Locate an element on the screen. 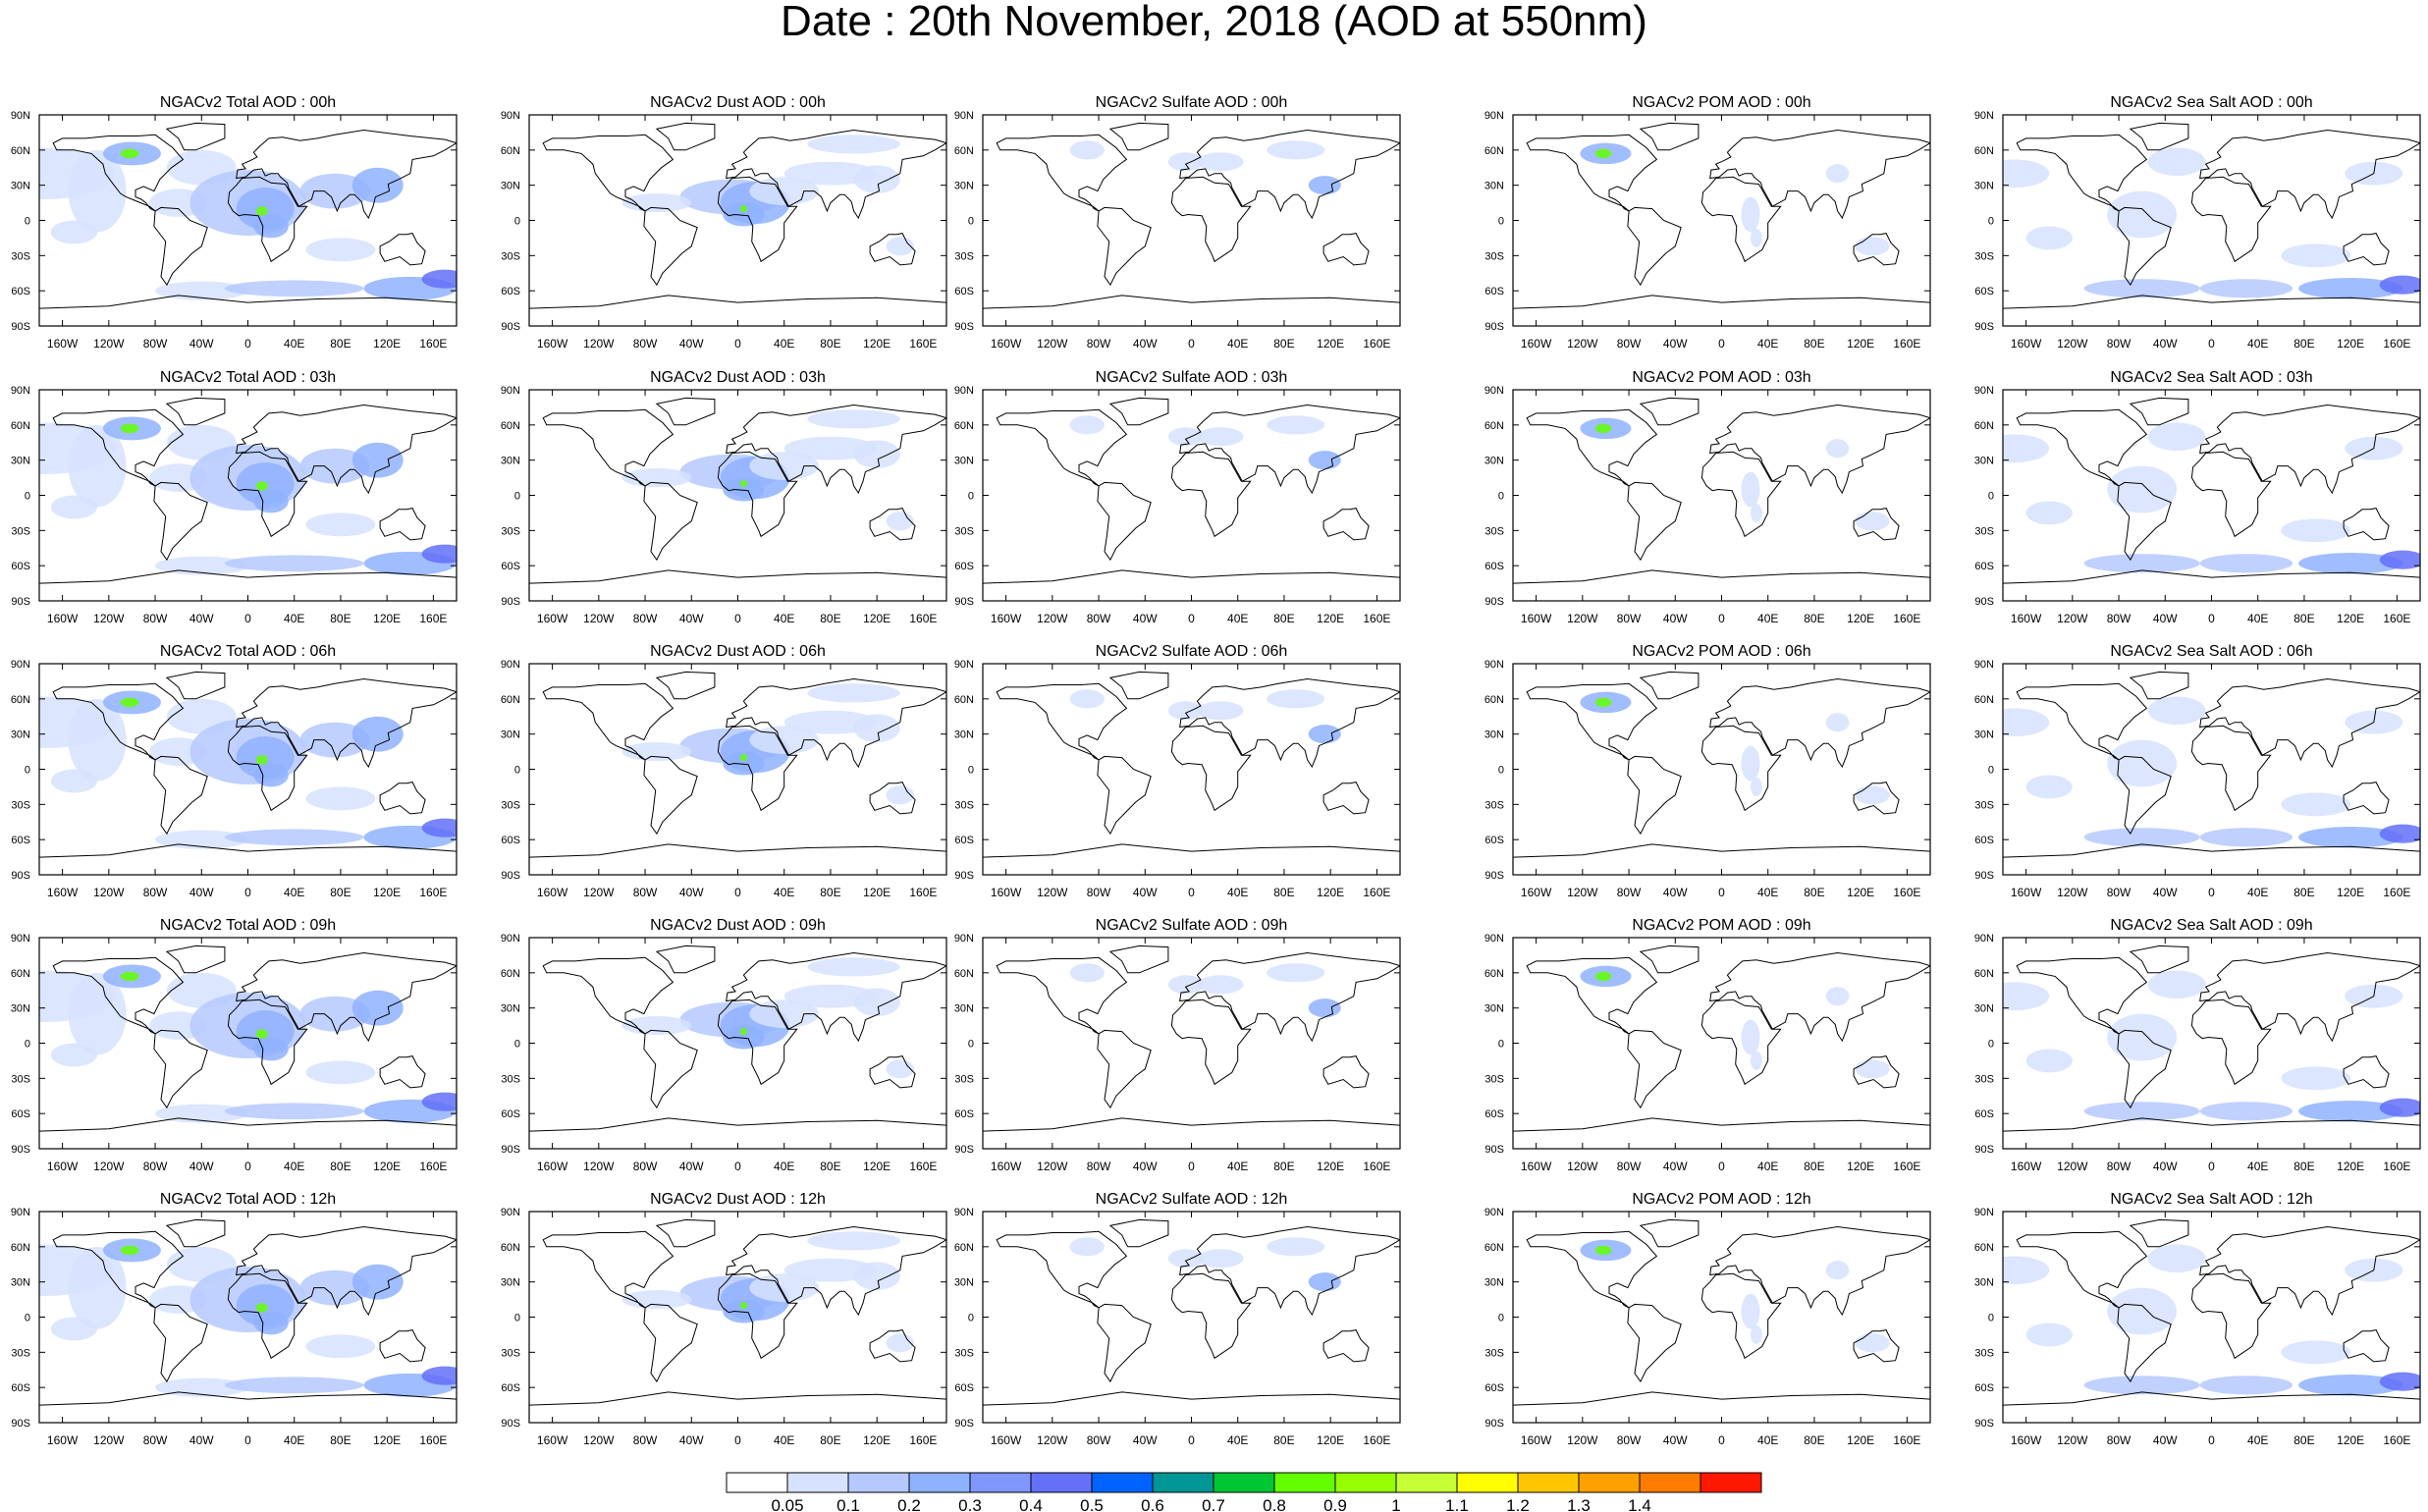  map-background is located at coordinates (1722, 220).